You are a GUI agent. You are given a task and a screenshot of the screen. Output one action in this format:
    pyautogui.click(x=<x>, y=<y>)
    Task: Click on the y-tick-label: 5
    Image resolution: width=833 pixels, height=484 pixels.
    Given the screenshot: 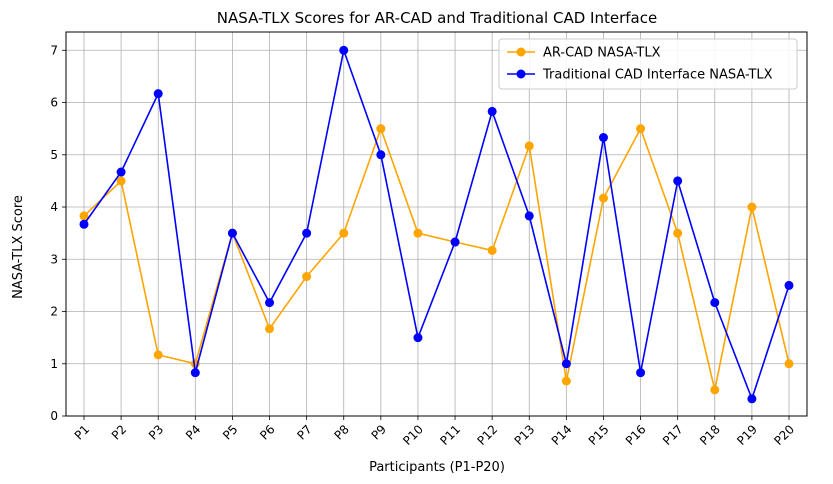 What is the action you would take?
    pyautogui.click(x=54, y=155)
    